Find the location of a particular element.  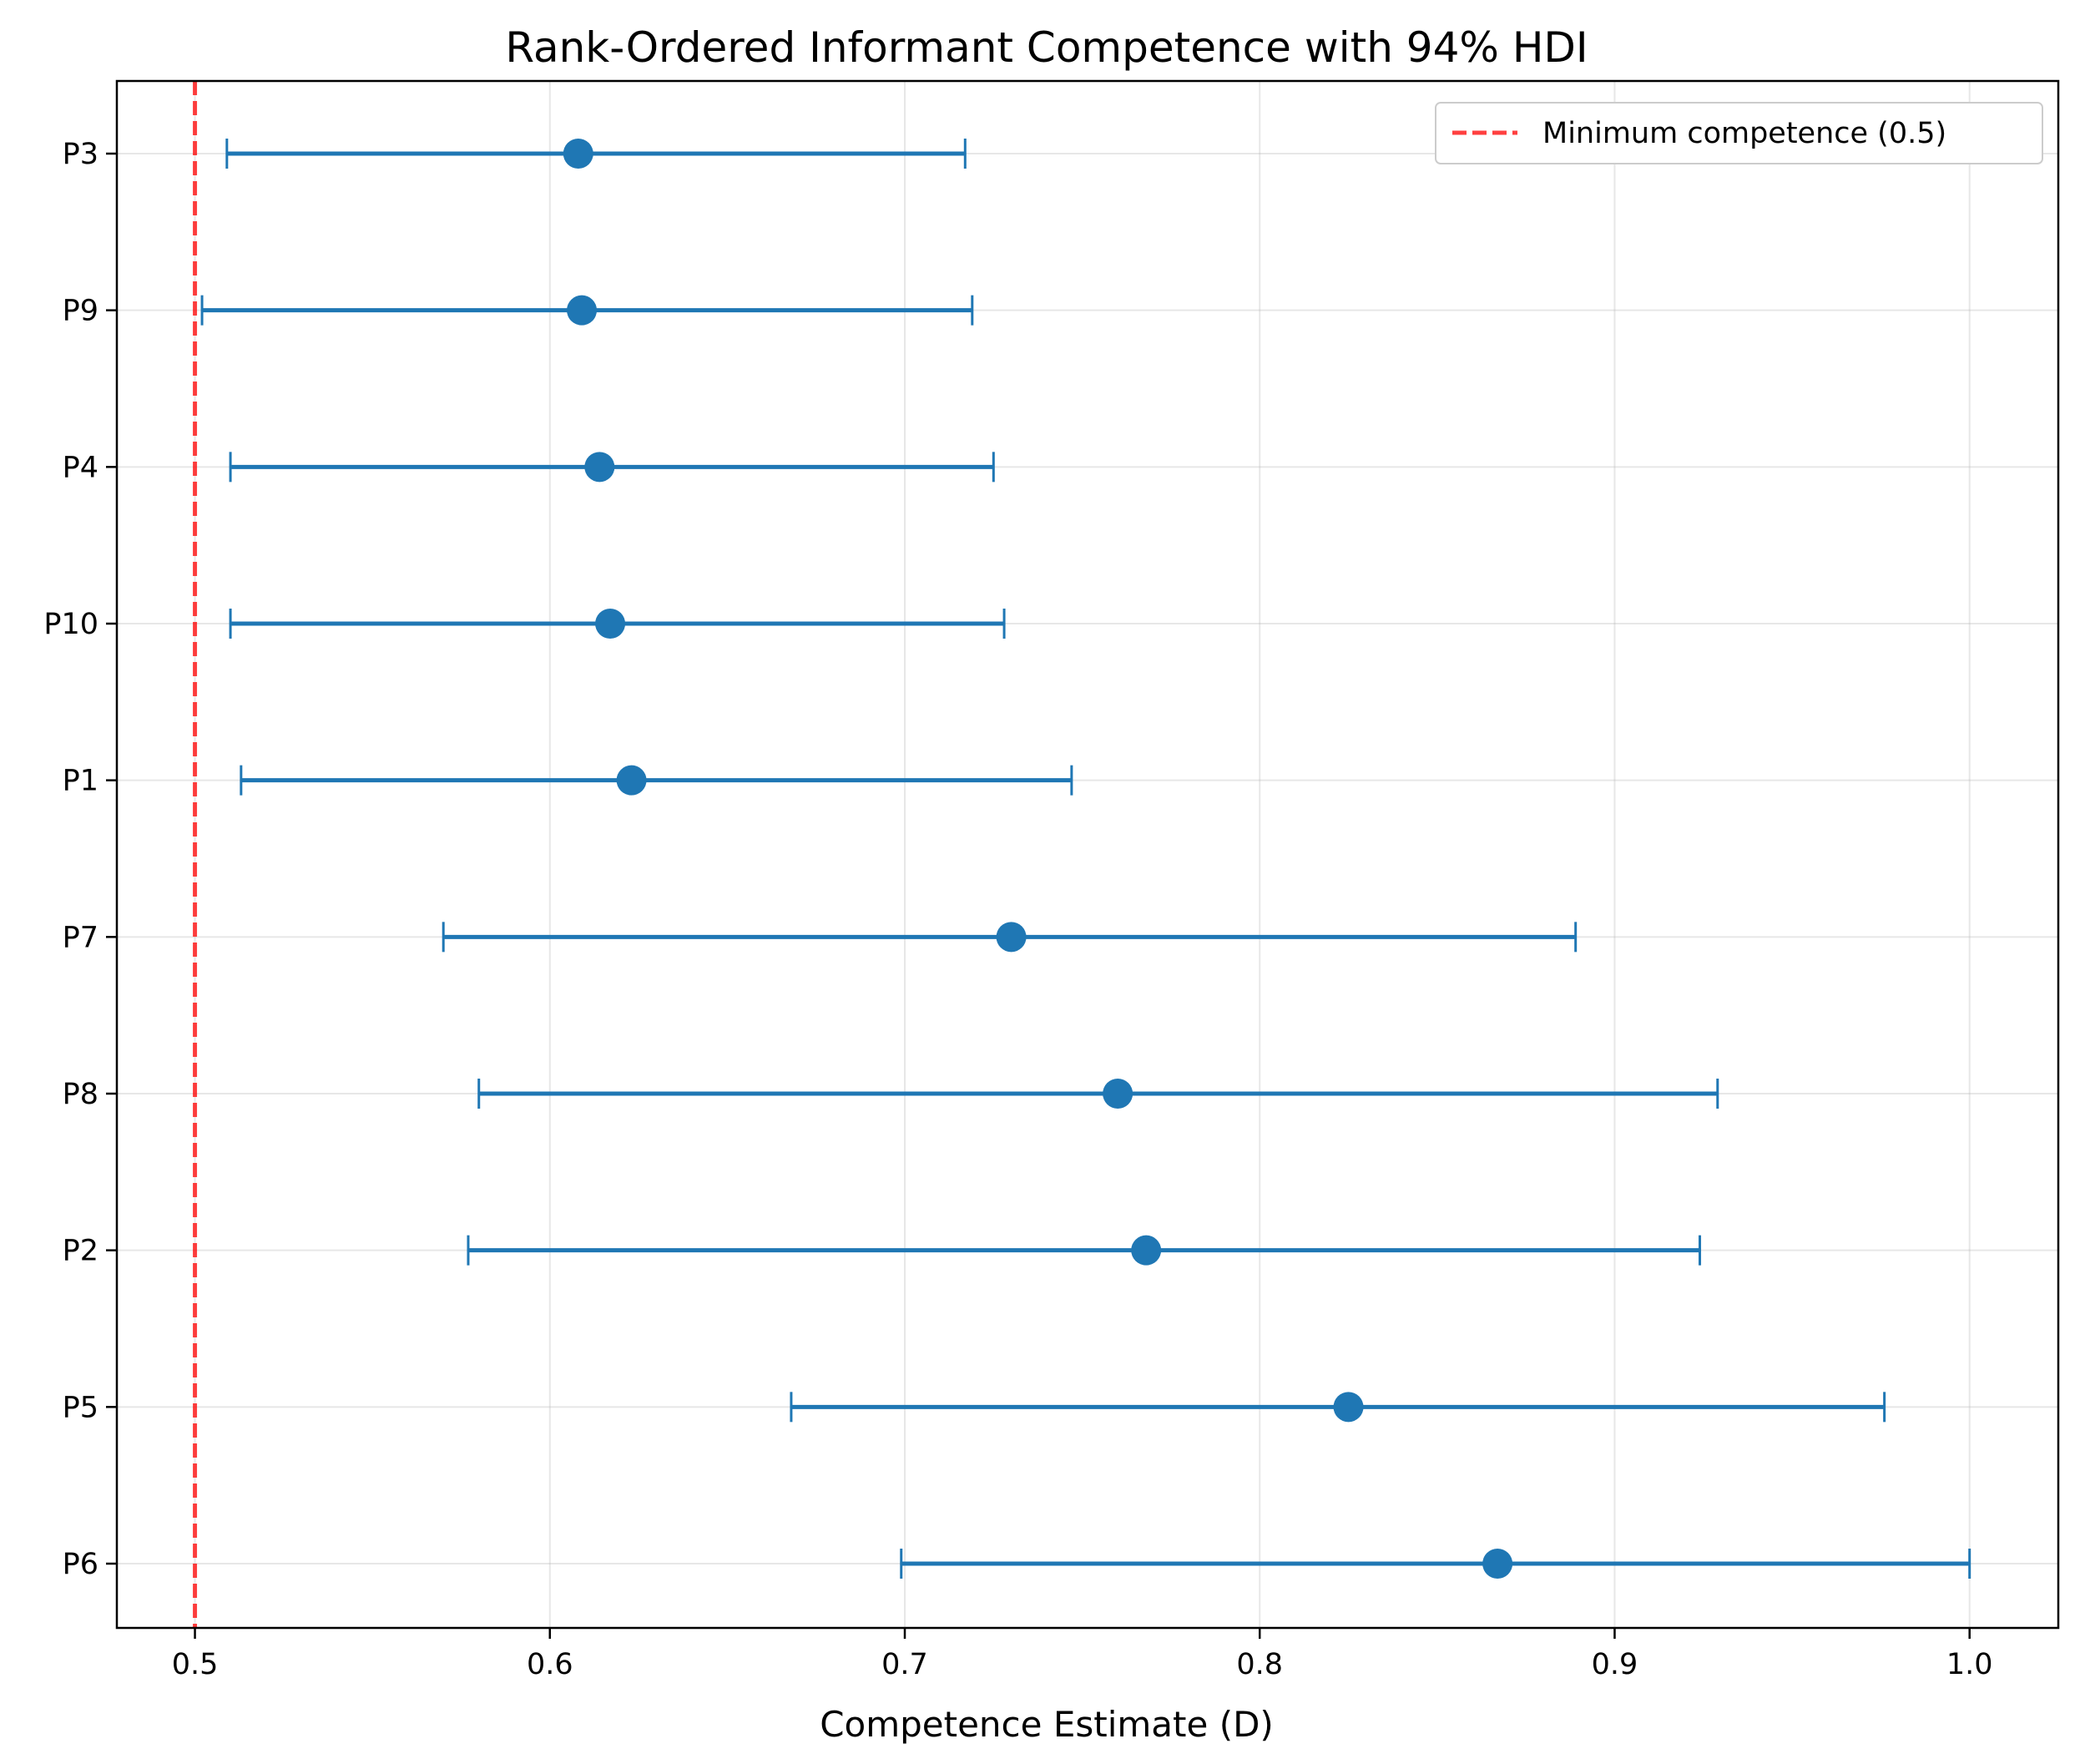

y-axis: P3 P9 P4 P10 P1 P7 P8 P2 P5 P6 is located at coordinates (80, 859).